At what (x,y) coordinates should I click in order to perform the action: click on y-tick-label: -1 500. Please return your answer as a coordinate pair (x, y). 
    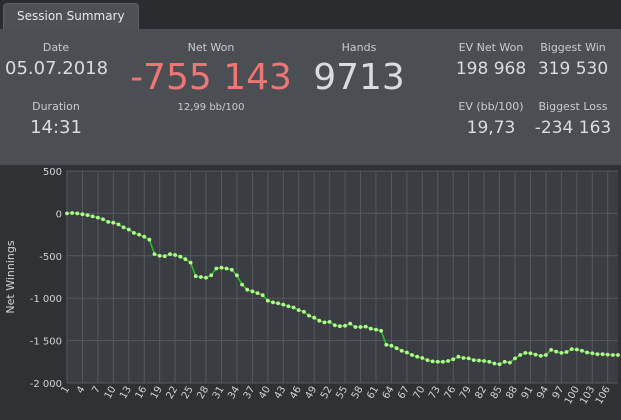
    Looking at the image, I should click on (46, 342).